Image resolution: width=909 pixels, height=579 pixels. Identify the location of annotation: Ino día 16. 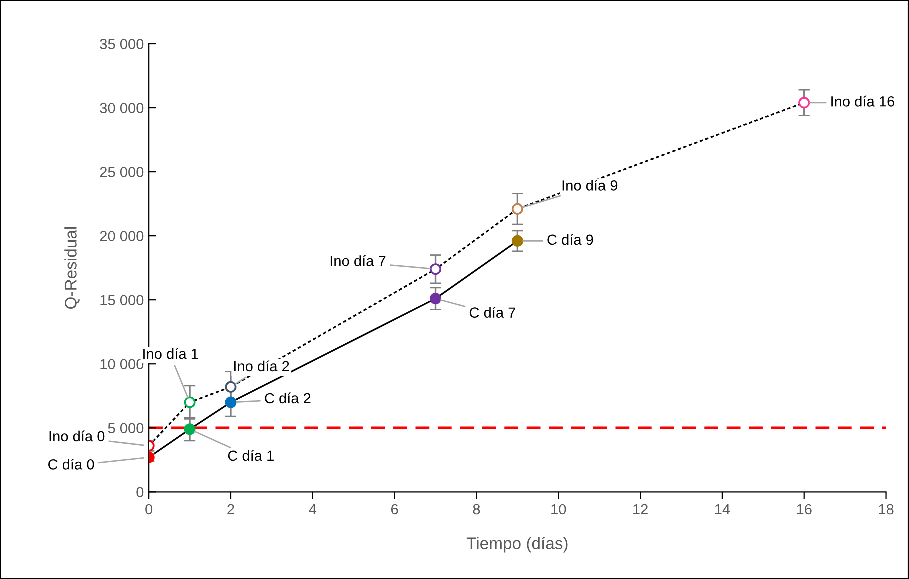
(863, 101).